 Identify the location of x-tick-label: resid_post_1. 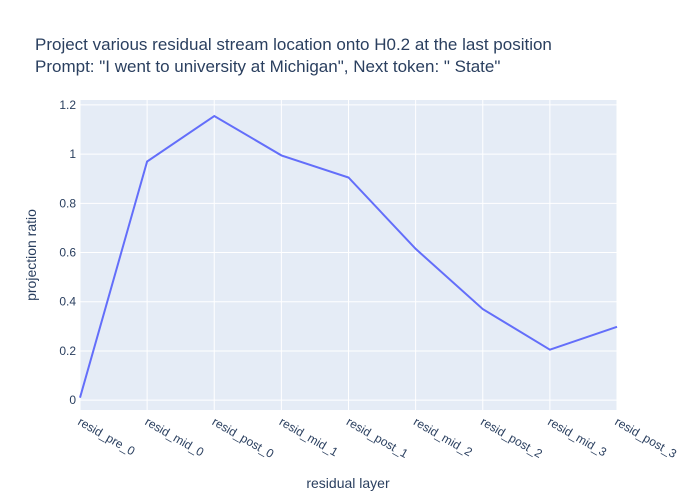
(377, 437).